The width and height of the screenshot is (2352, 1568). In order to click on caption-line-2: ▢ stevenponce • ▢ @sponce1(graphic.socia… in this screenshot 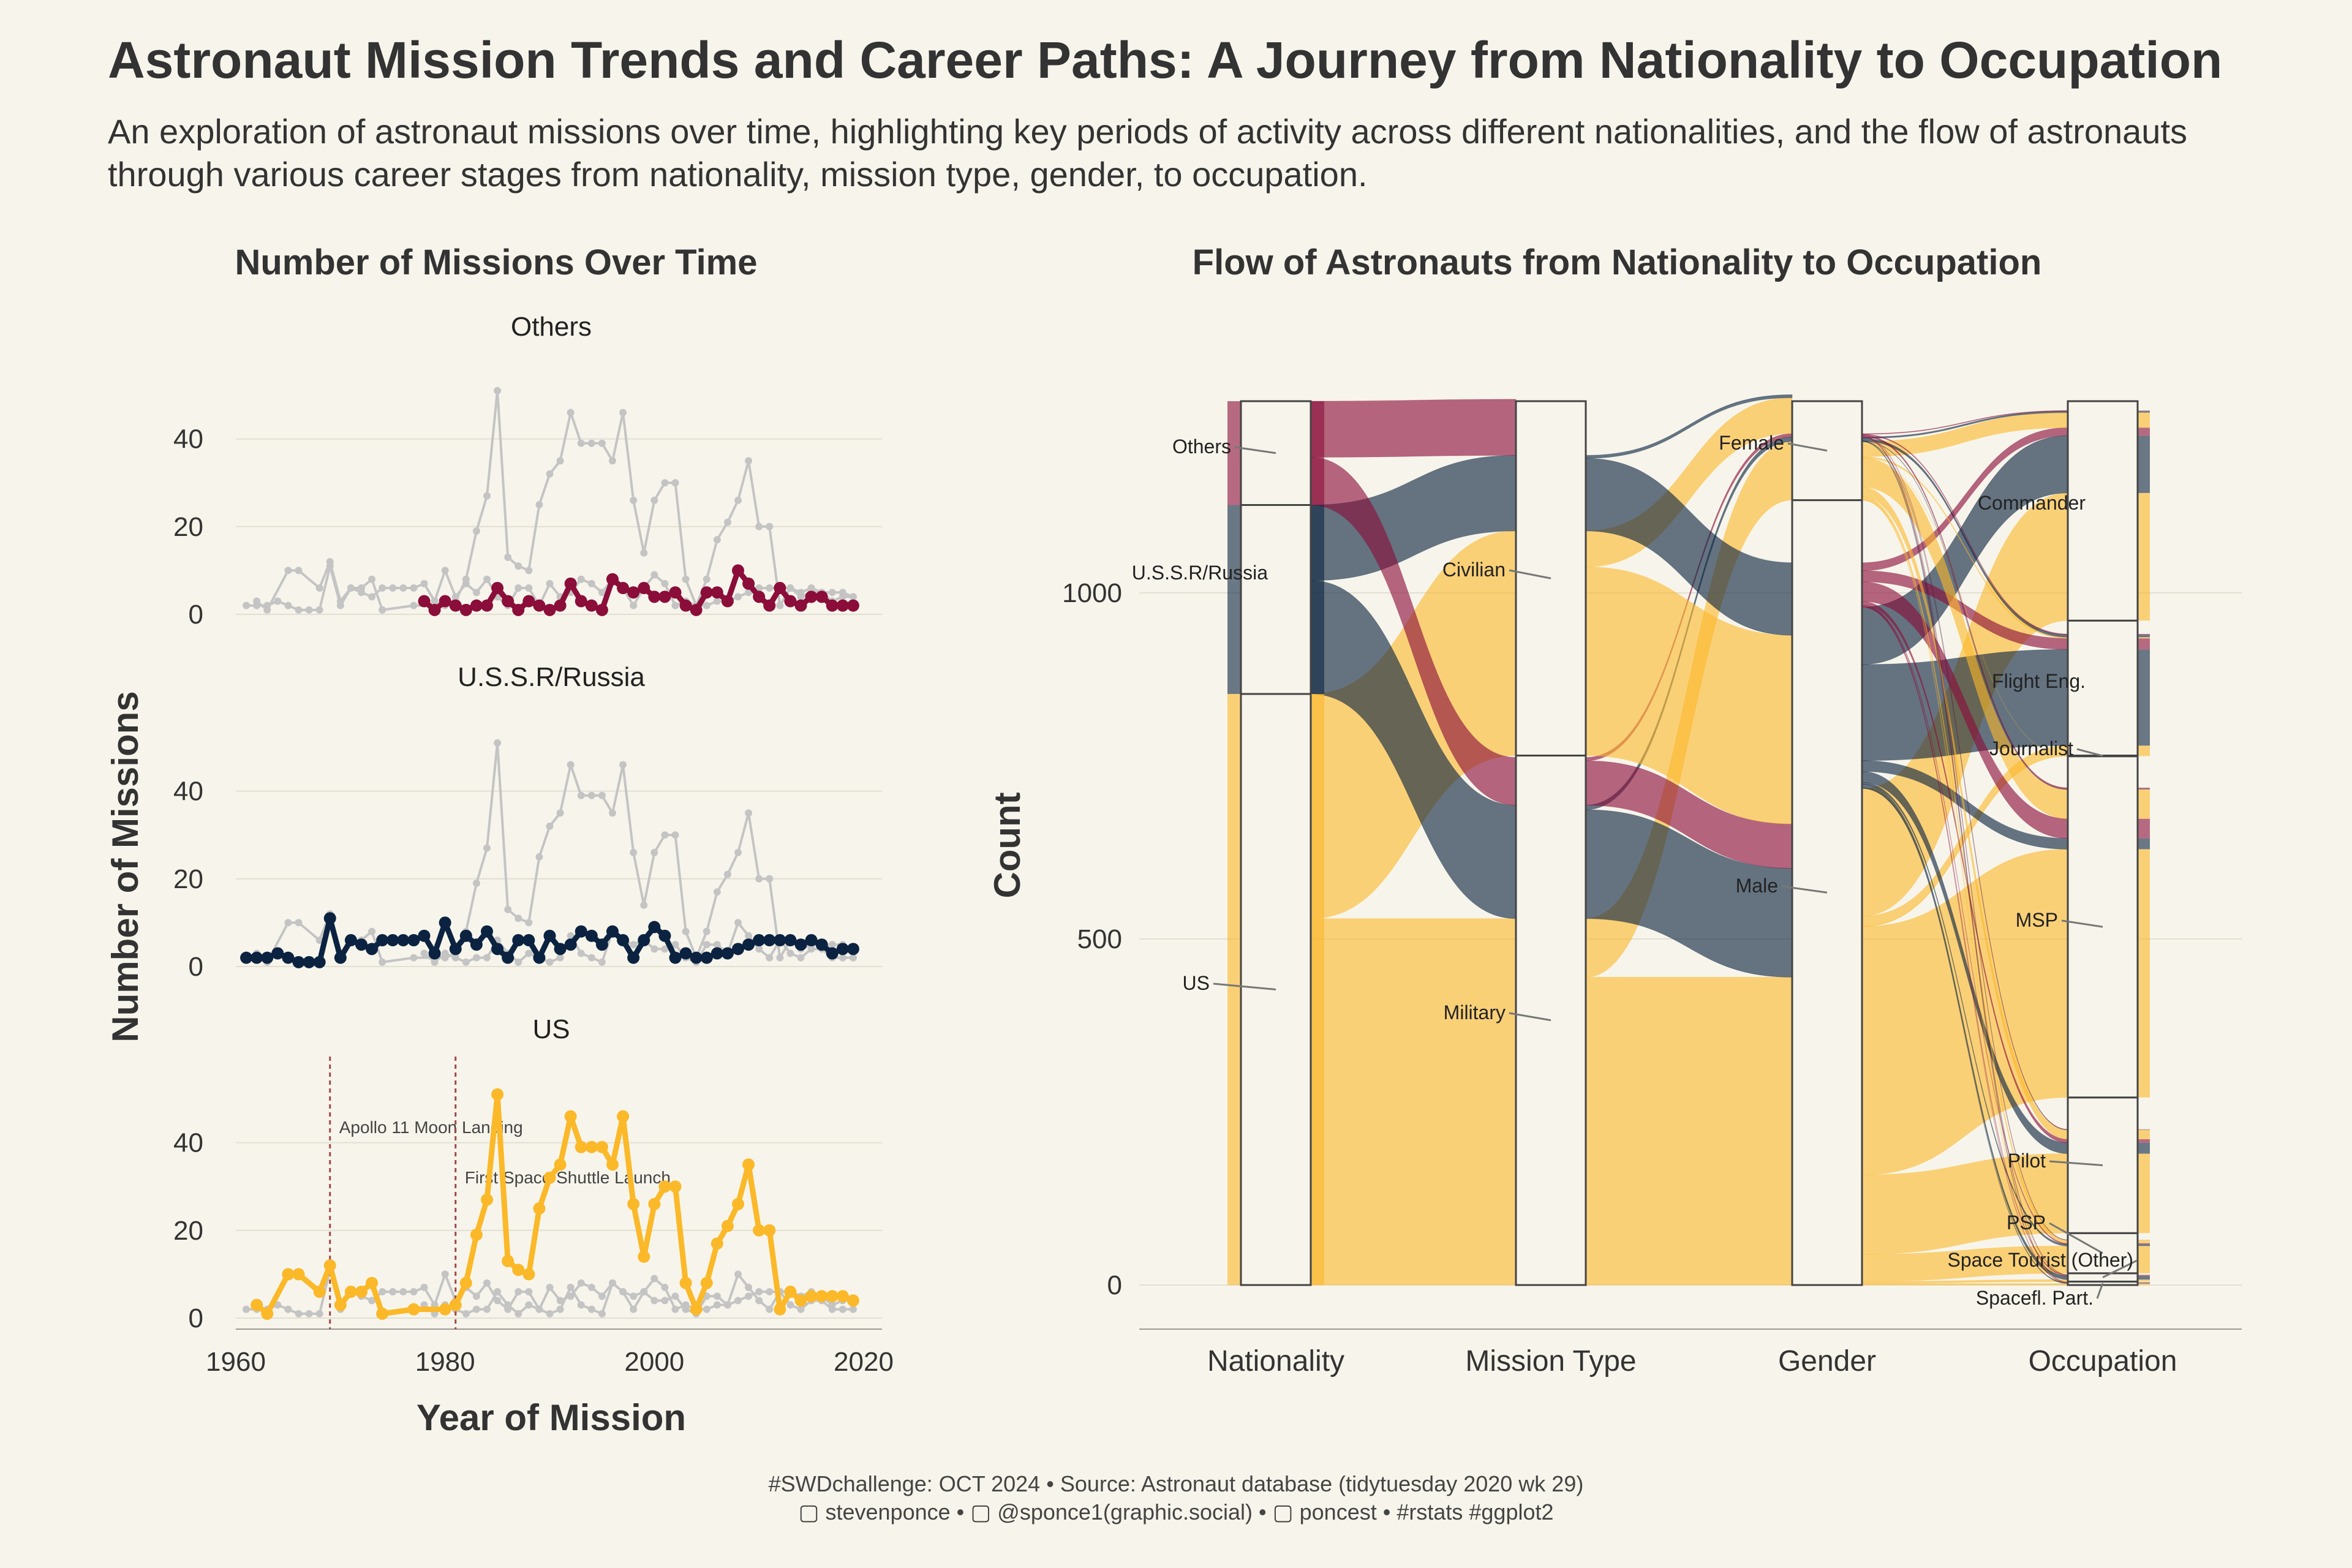, I will do `click(1176, 1512)`.